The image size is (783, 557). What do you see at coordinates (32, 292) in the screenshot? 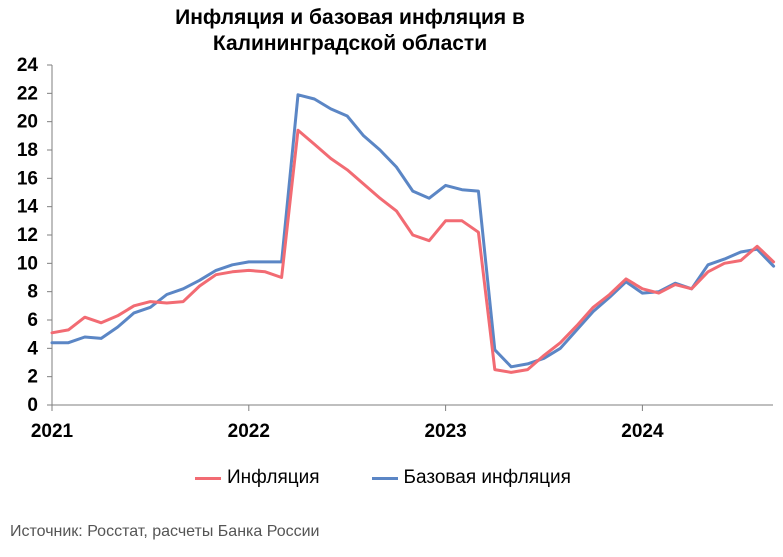
I see `y-tick-label: 8` at bounding box center [32, 292].